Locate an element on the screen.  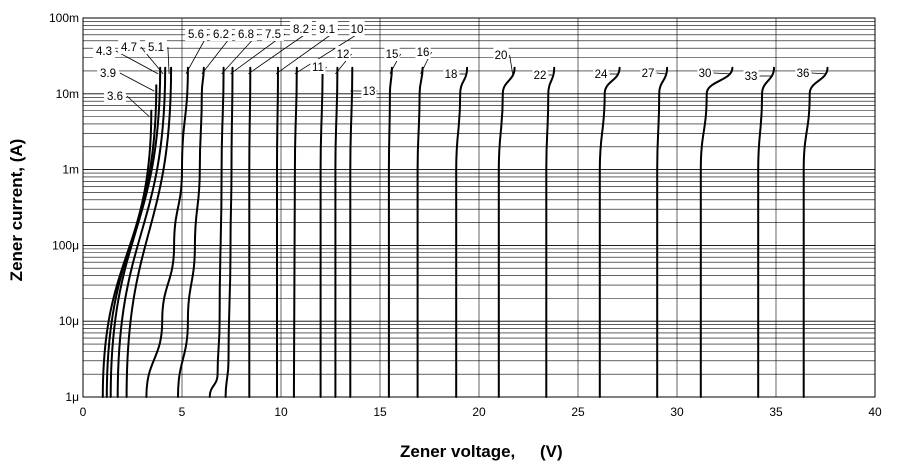
y-axis-label: Zener current, (A) is located at coordinates (16, 210).